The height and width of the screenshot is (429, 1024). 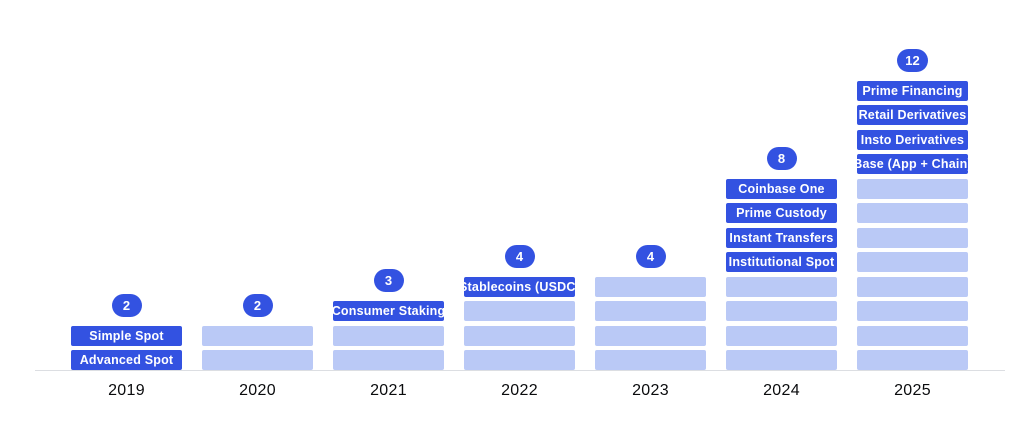 I want to click on year-column: 4, so click(x=650, y=307).